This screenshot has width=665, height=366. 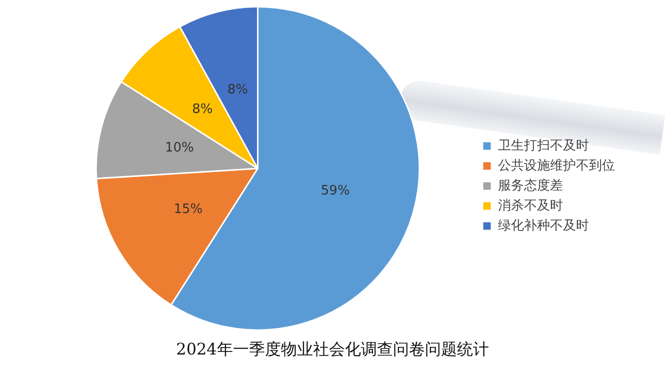 What do you see at coordinates (530, 206) in the screenshot?
I see `legend-label: 消杀不及时` at bounding box center [530, 206].